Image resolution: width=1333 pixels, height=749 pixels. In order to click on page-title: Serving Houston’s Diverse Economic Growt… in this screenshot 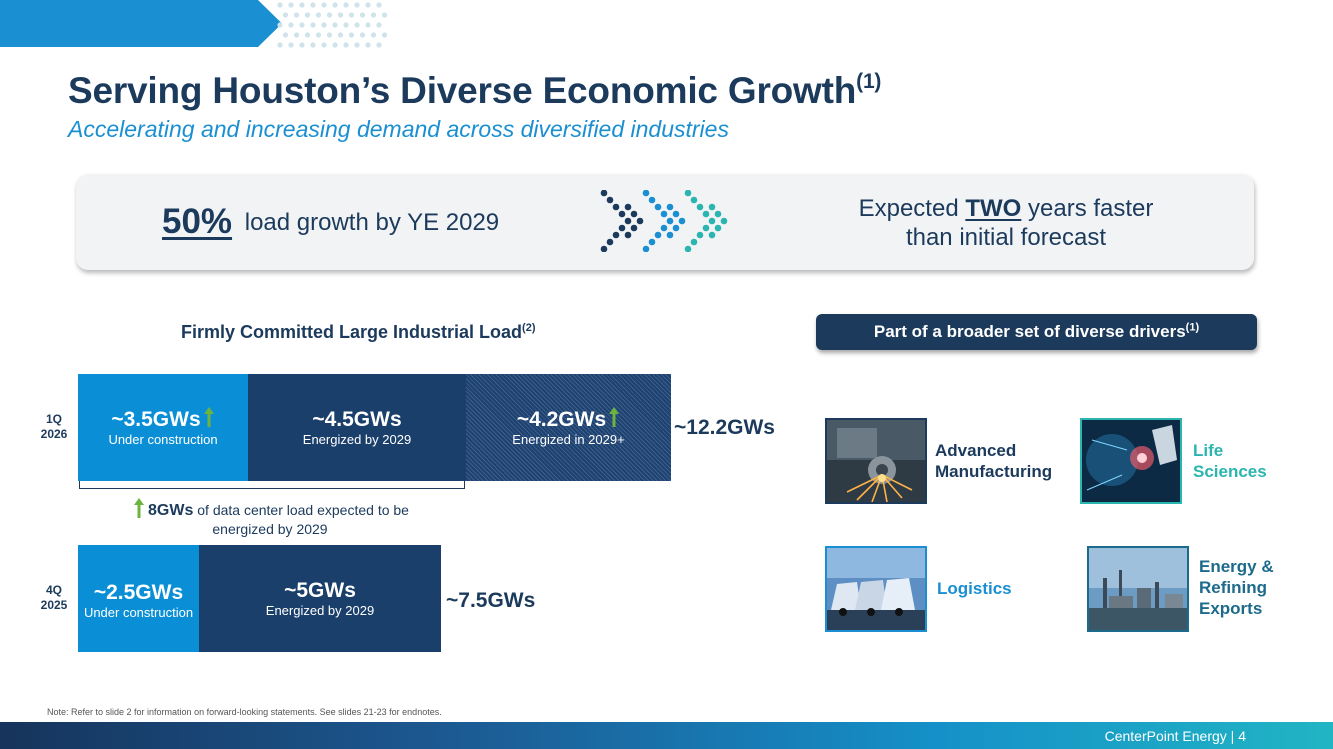, I will do `click(475, 90)`.